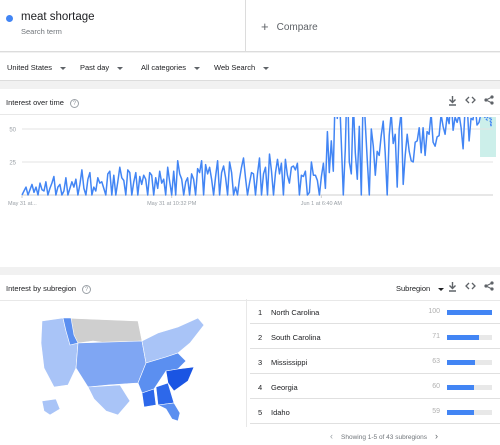 The height and width of the screenshot is (445, 500). Describe the element at coordinates (58, 17) in the screenshot. I see `search-term-name: meat shortage` at that location.